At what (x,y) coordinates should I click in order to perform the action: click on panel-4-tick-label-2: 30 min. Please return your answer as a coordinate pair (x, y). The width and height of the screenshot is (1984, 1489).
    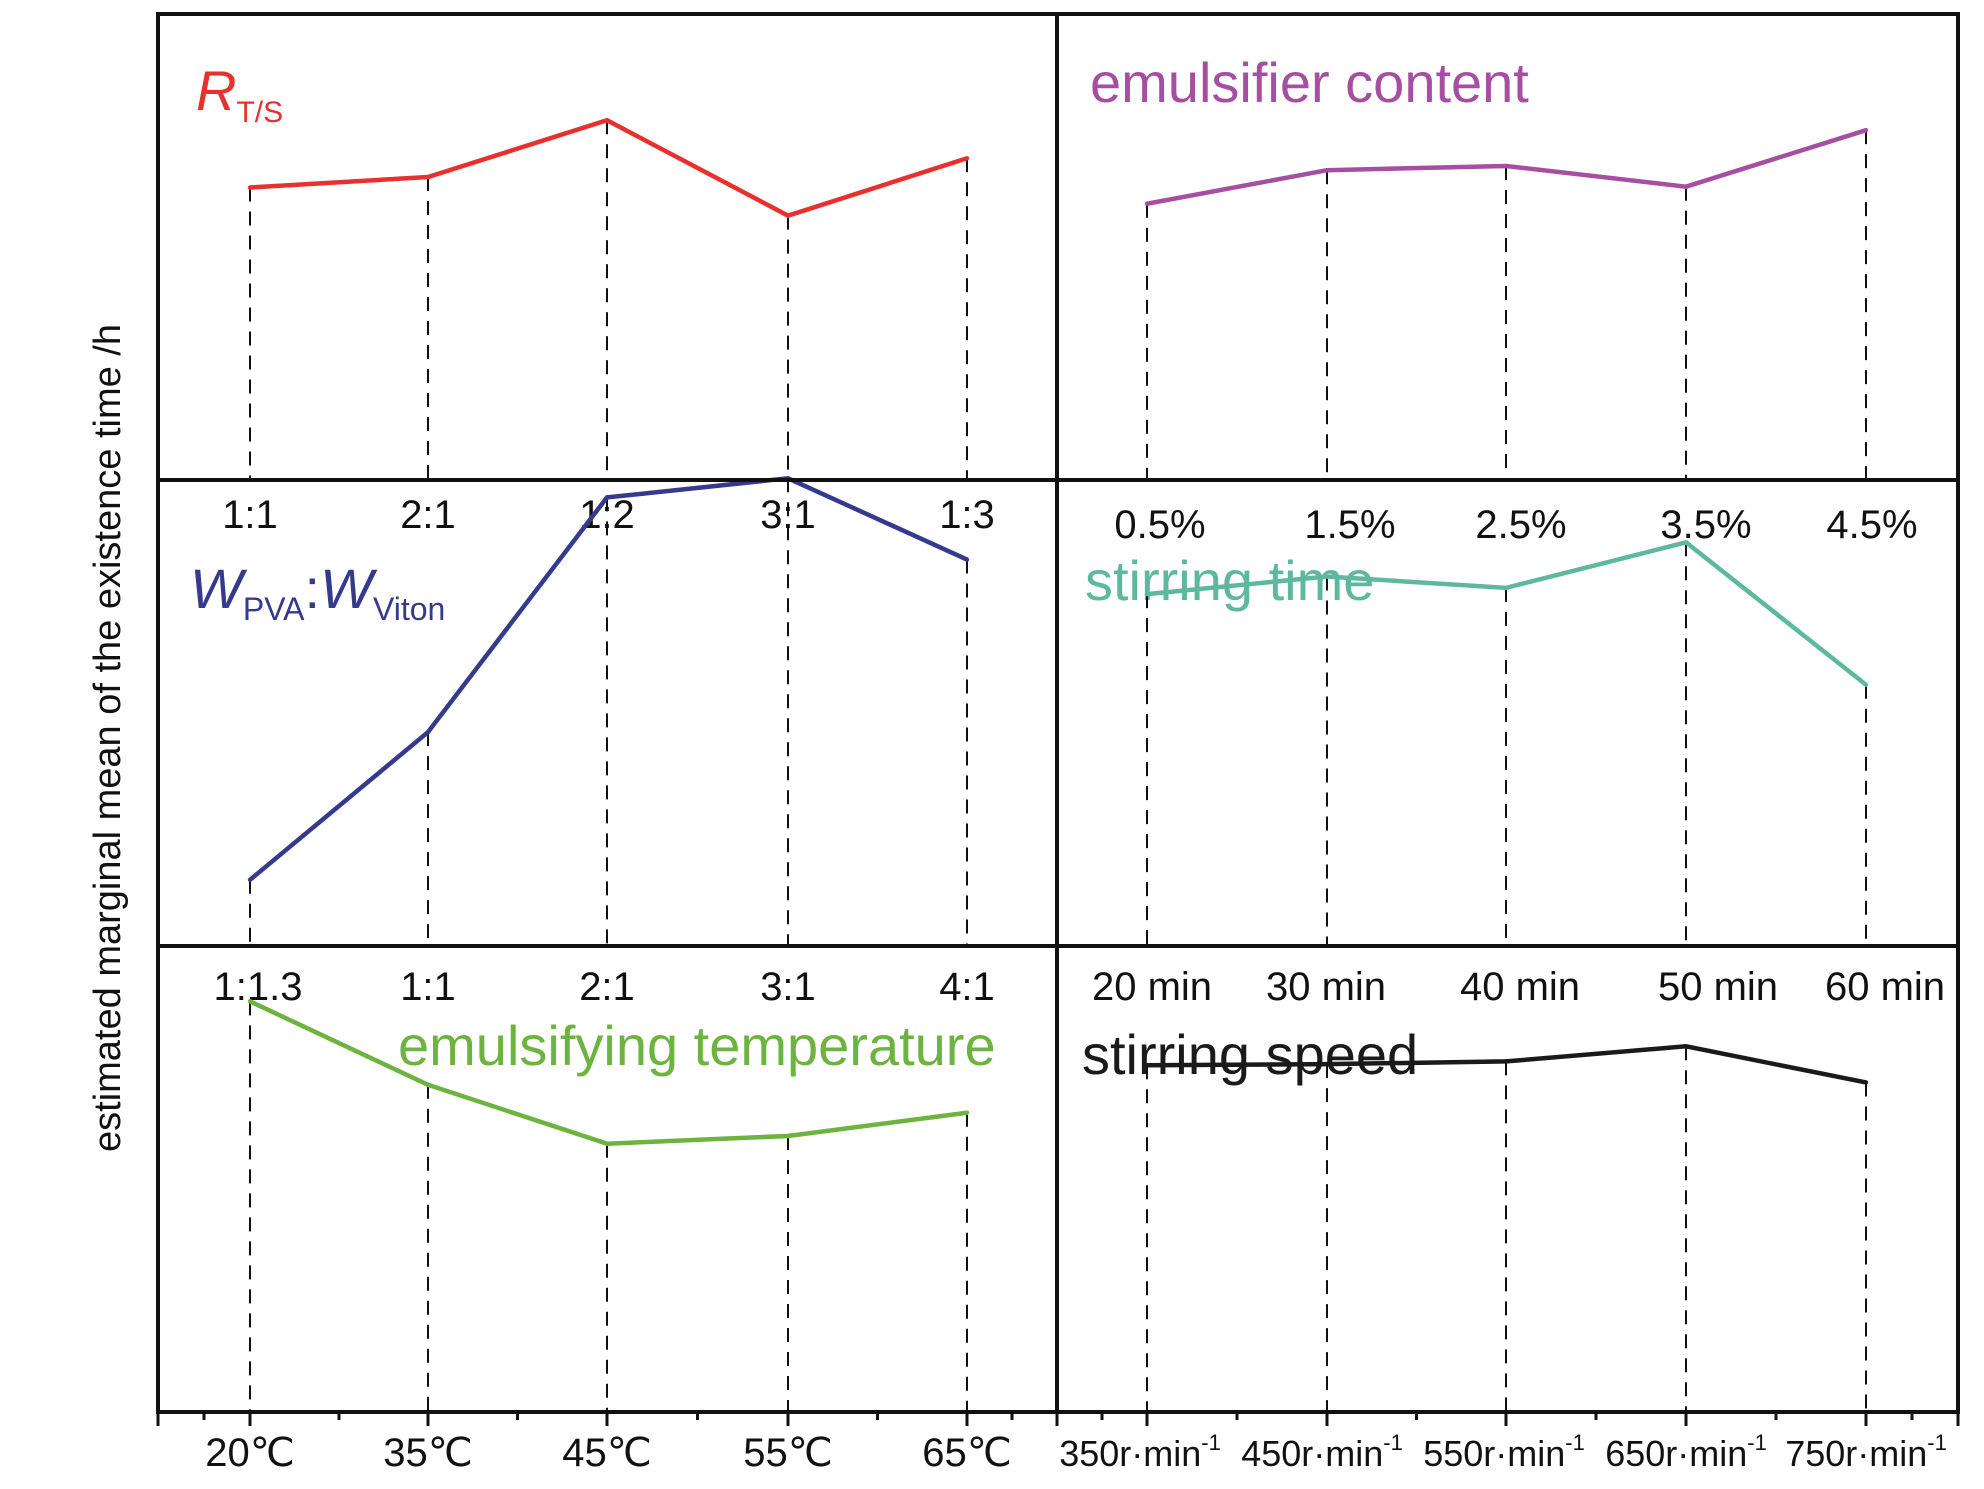
    Looking at the image, I should click on (1326, 987).